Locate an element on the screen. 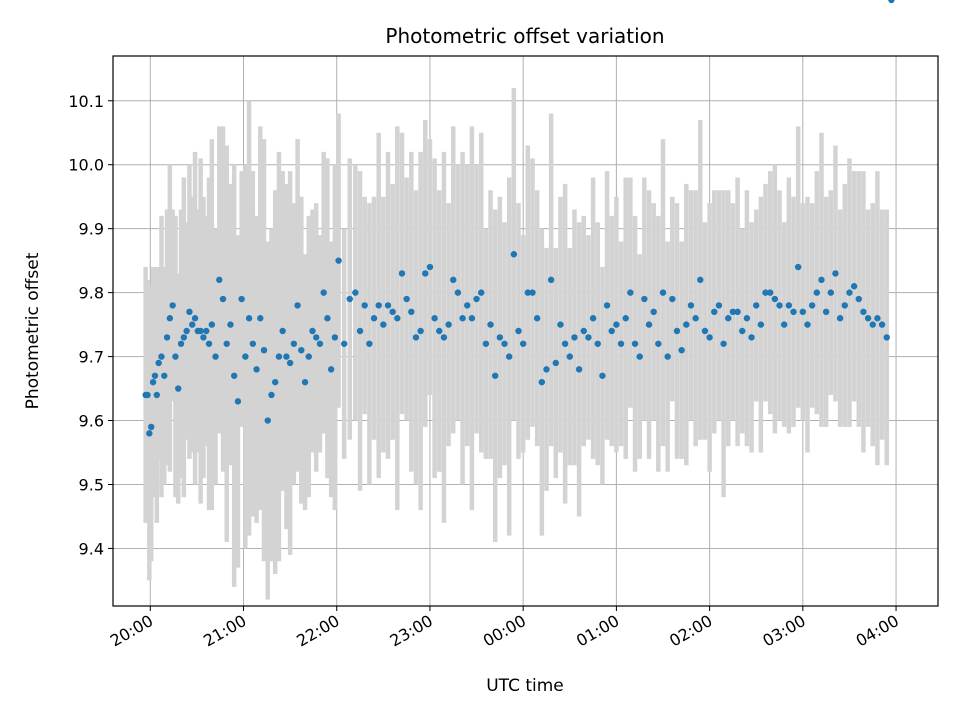 This screenshot has height=720, width=960. y-tick-label: 10.0 is located at coordinates (86, 165).